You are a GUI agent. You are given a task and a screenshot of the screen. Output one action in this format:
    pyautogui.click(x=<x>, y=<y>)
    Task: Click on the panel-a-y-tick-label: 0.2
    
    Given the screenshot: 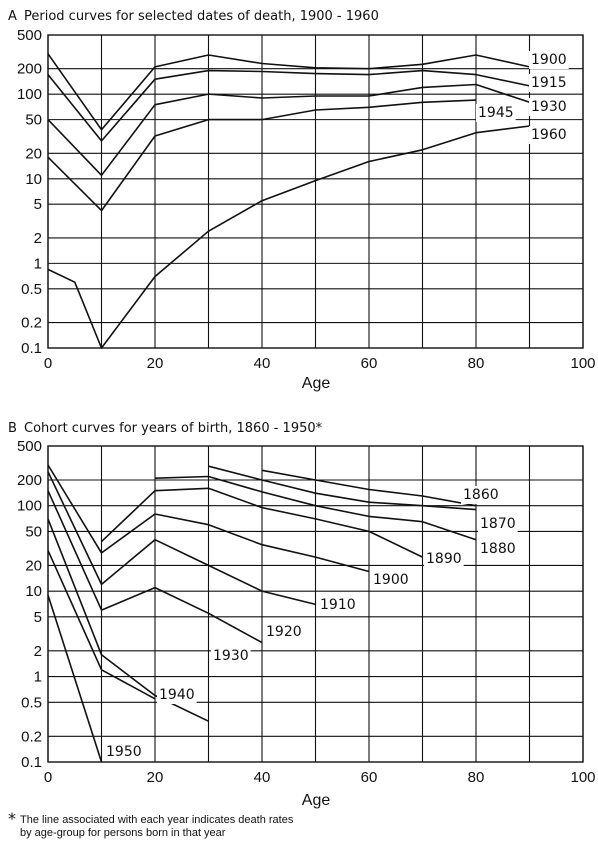 What is the action you would take?
    pyautogui.click(x=31, y=323)
    